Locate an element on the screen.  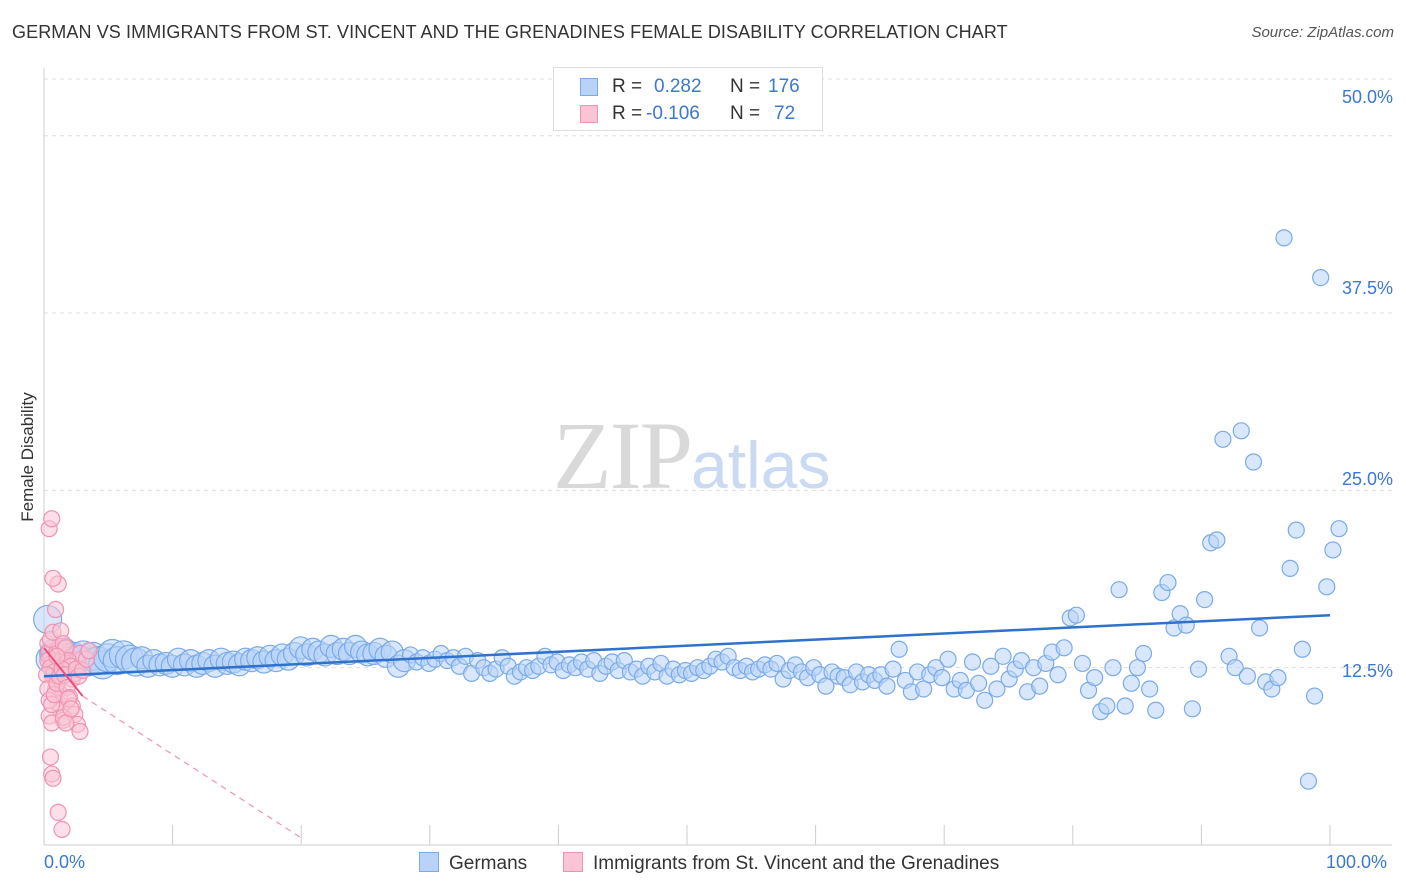
germans-trendline is located at coordinates (687, 645).